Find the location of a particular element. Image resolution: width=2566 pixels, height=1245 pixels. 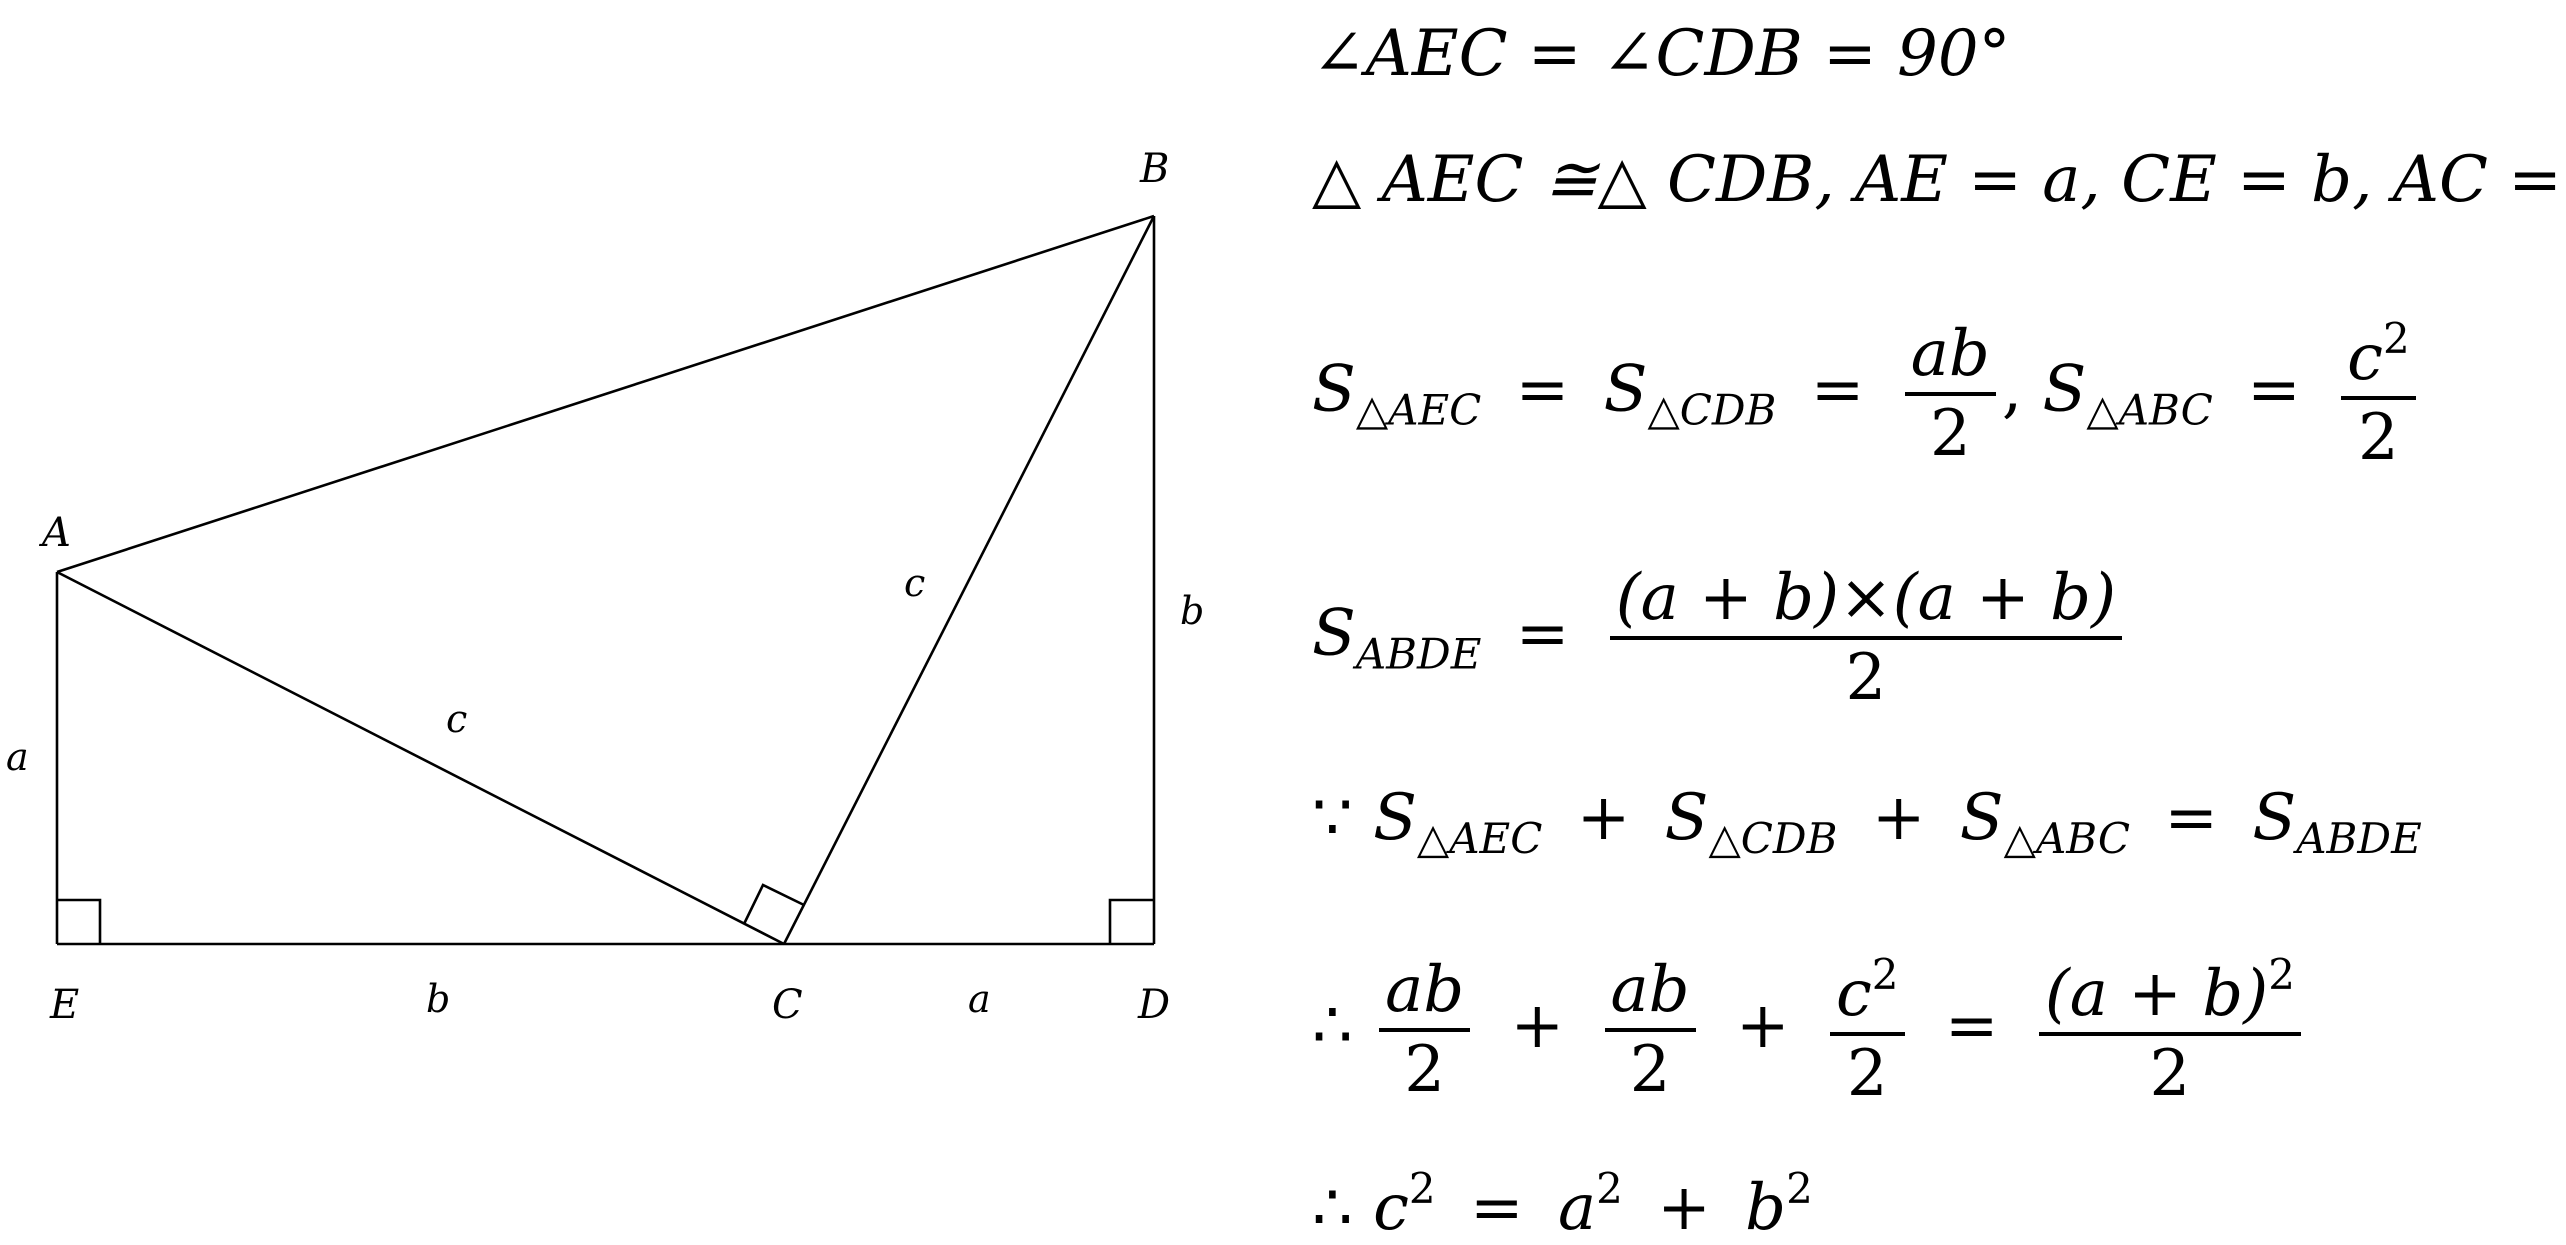

point-label-e: E is located at coordinates (64, 1005).